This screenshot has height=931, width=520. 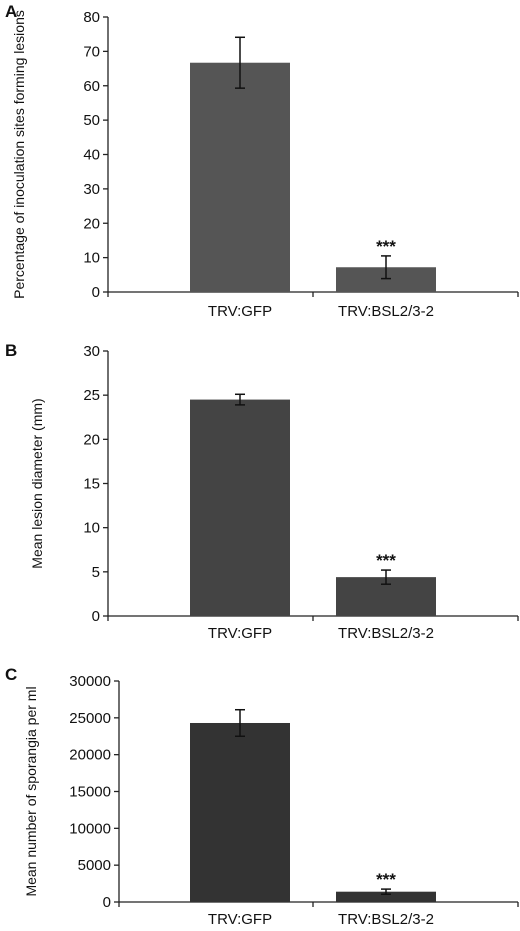 I want to click on y-tick-label-a: 50, so click(x=91, y=120).